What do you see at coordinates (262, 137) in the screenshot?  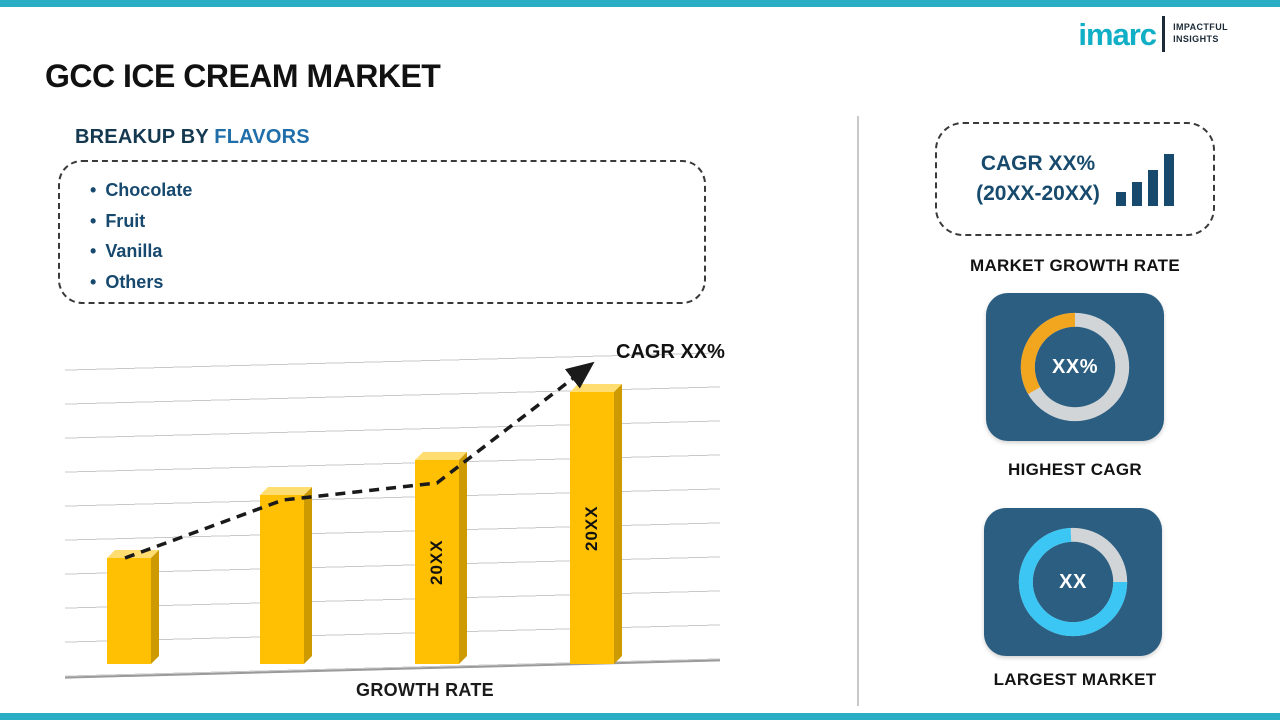 I see `breakup-title-highlight: FLAVORS` at bounding box center [262, 137].